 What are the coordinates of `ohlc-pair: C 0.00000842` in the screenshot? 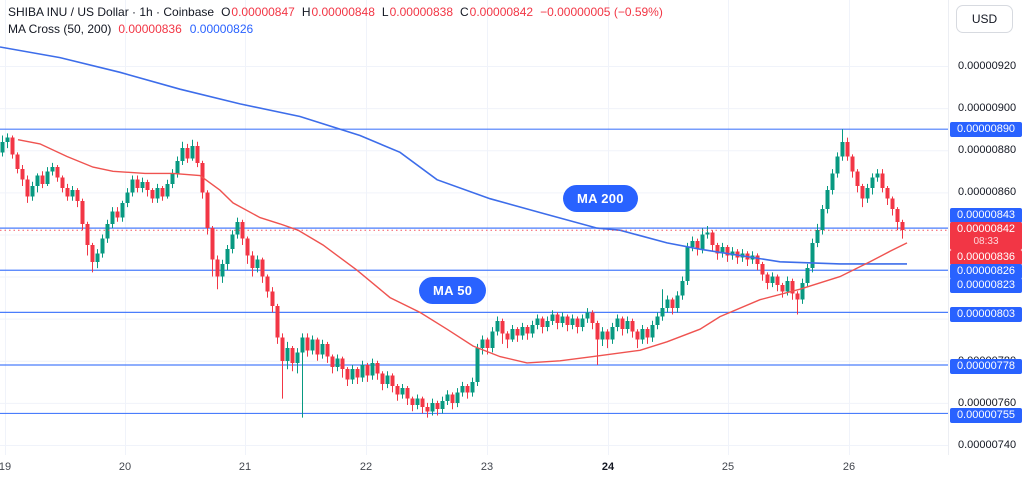 It's located at (496, 12).